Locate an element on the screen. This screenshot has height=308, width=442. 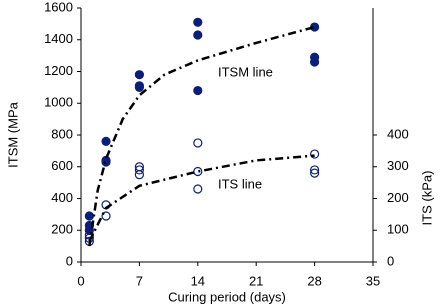
y-tick-label: 400 is located at coordinates (62, 197).